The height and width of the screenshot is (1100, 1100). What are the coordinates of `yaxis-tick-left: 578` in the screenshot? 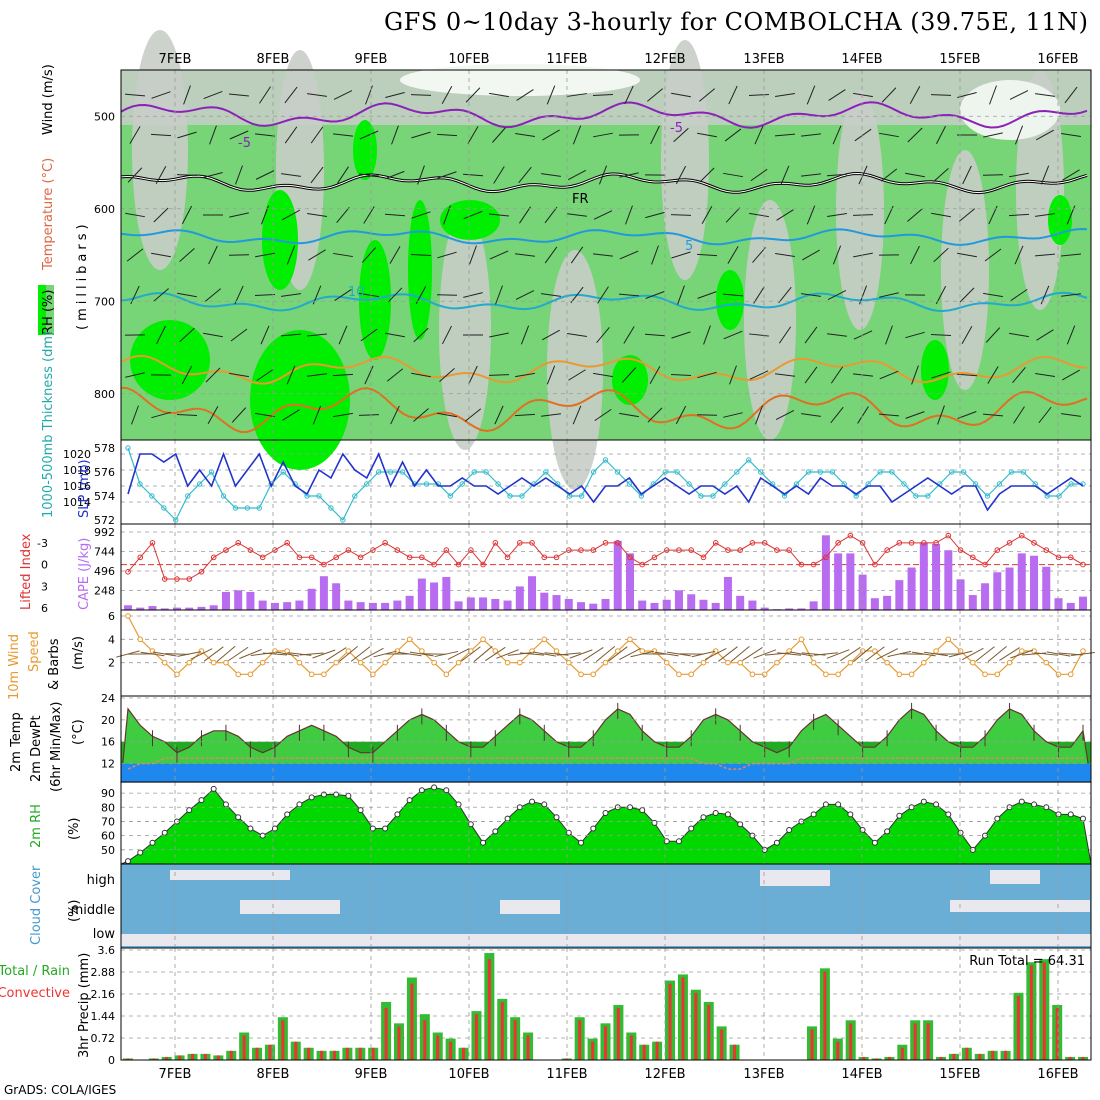 It's located at (104, 448).